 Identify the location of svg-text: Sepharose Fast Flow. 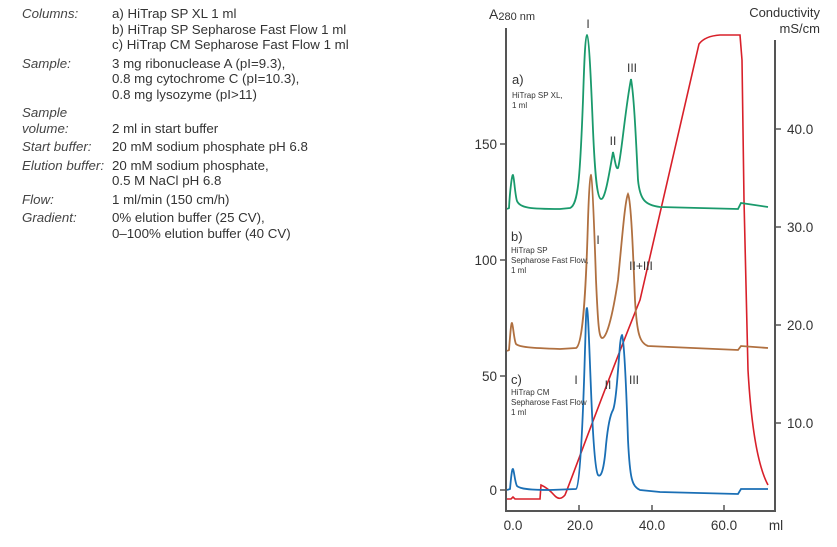
(549, 402).